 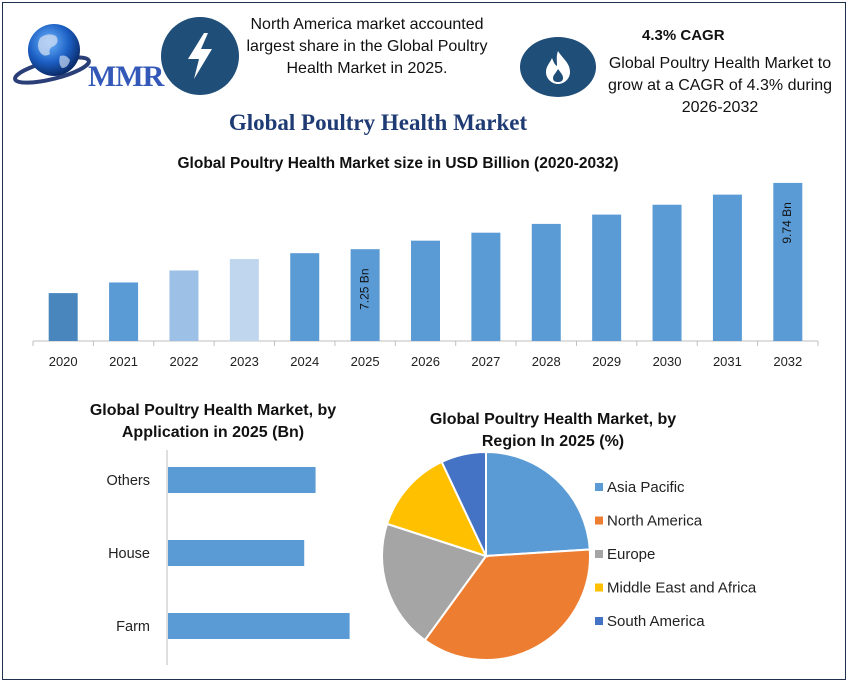 What do you see at coordinates (787, 361) in the screenshot?
I see `x-tick-label: 2032` at bounding box center [787, 361].